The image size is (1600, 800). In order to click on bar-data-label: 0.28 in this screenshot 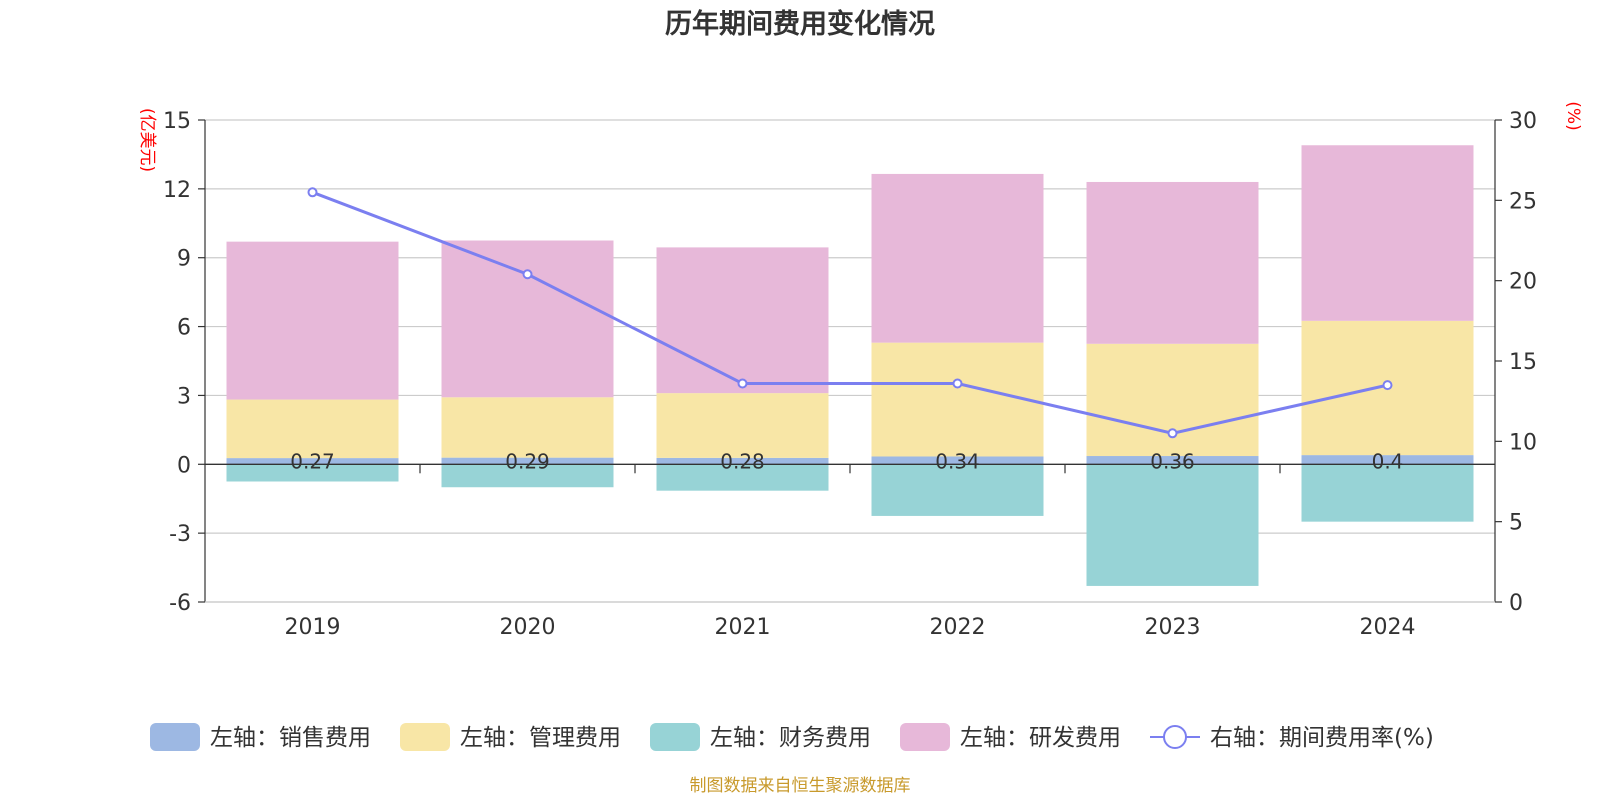, I will do `click(742, 461)`.